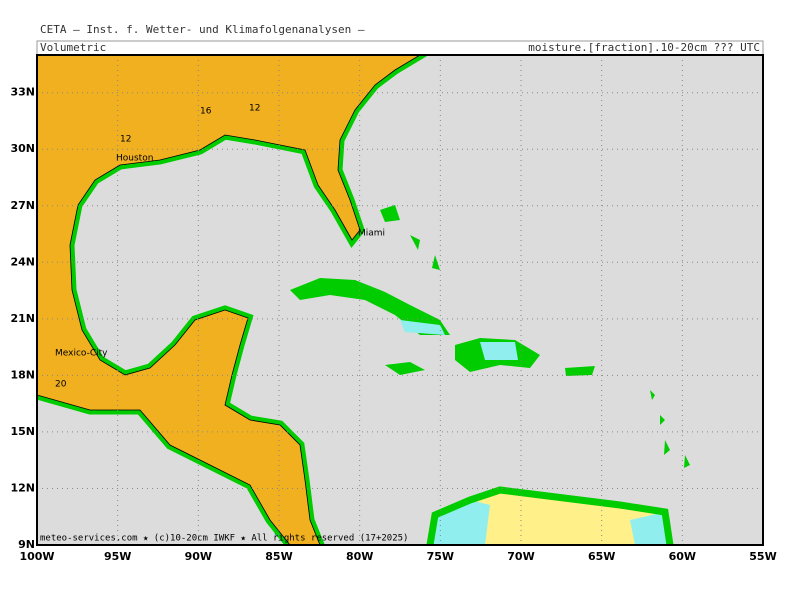  What do you see at coordinates (198, 556) in the screenshot?
I see `lon-tick-label: 90W` at bounding box center [198, 556].